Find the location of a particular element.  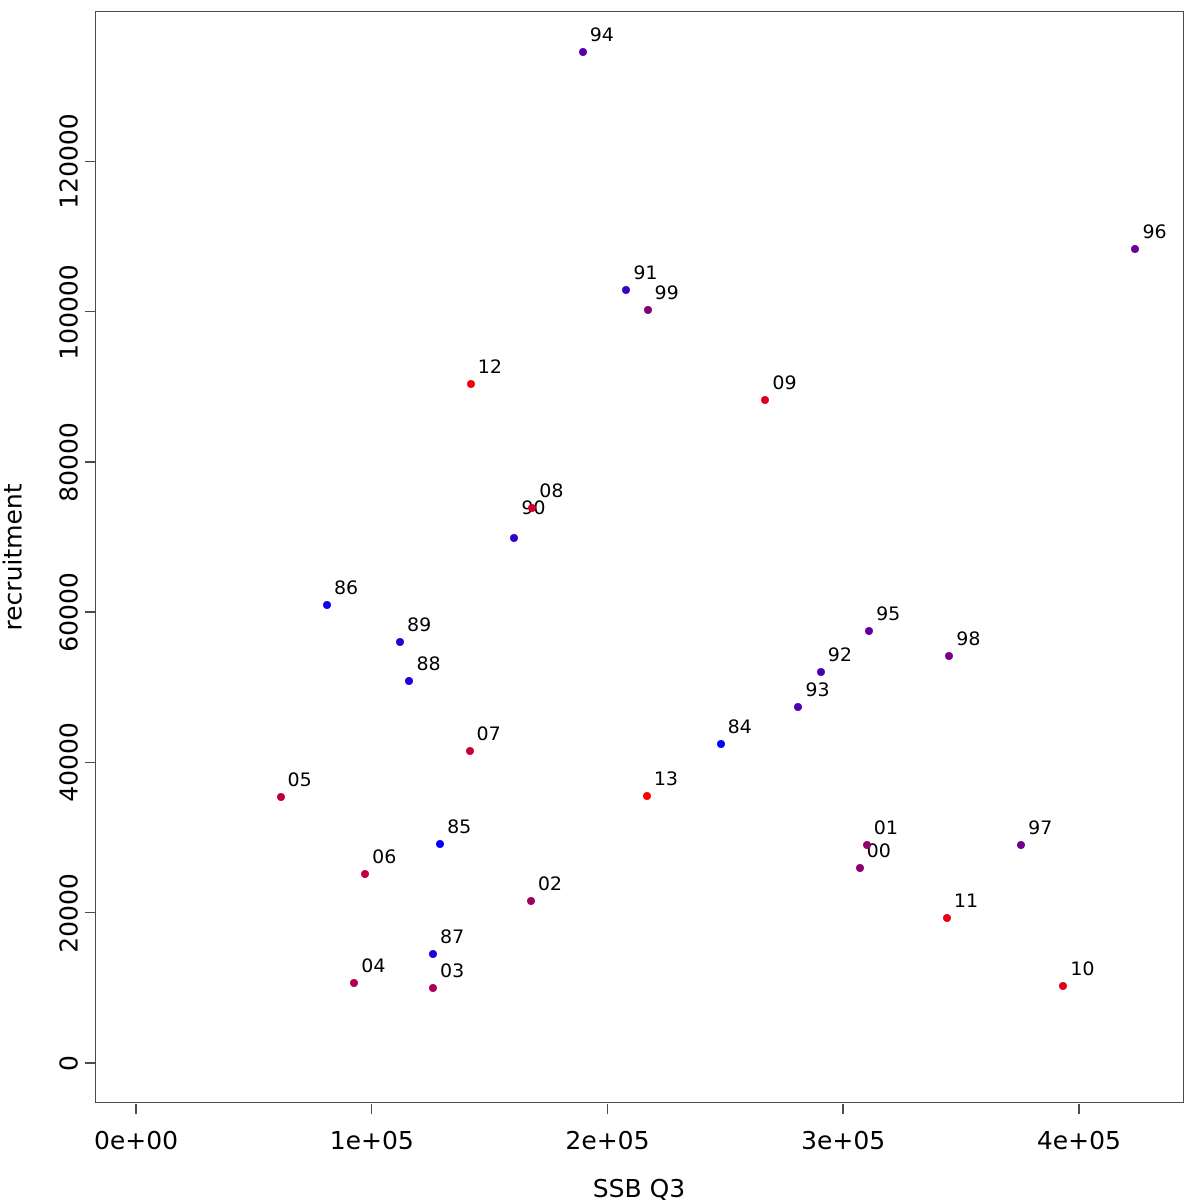

point-label-97: 97 is located at coordinates (1040, 828).